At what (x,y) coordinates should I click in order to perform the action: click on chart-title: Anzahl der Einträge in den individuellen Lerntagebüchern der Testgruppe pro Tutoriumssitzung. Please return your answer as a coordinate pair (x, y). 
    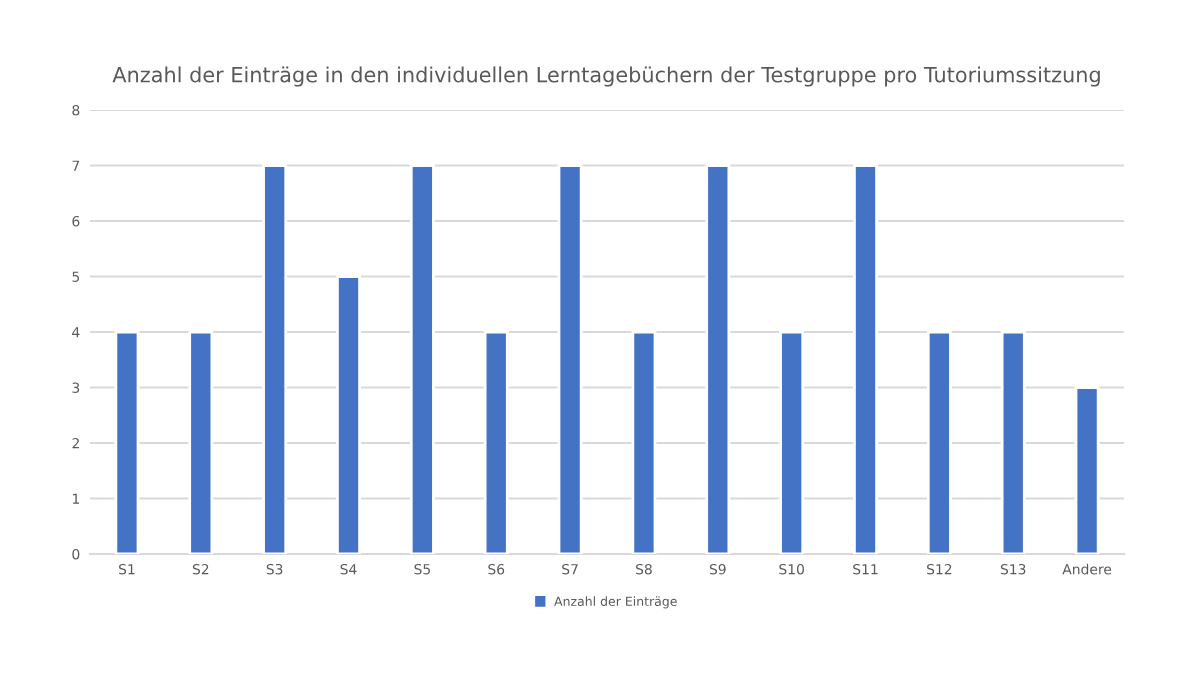
    Looking at the image, I should click on (606, 76).